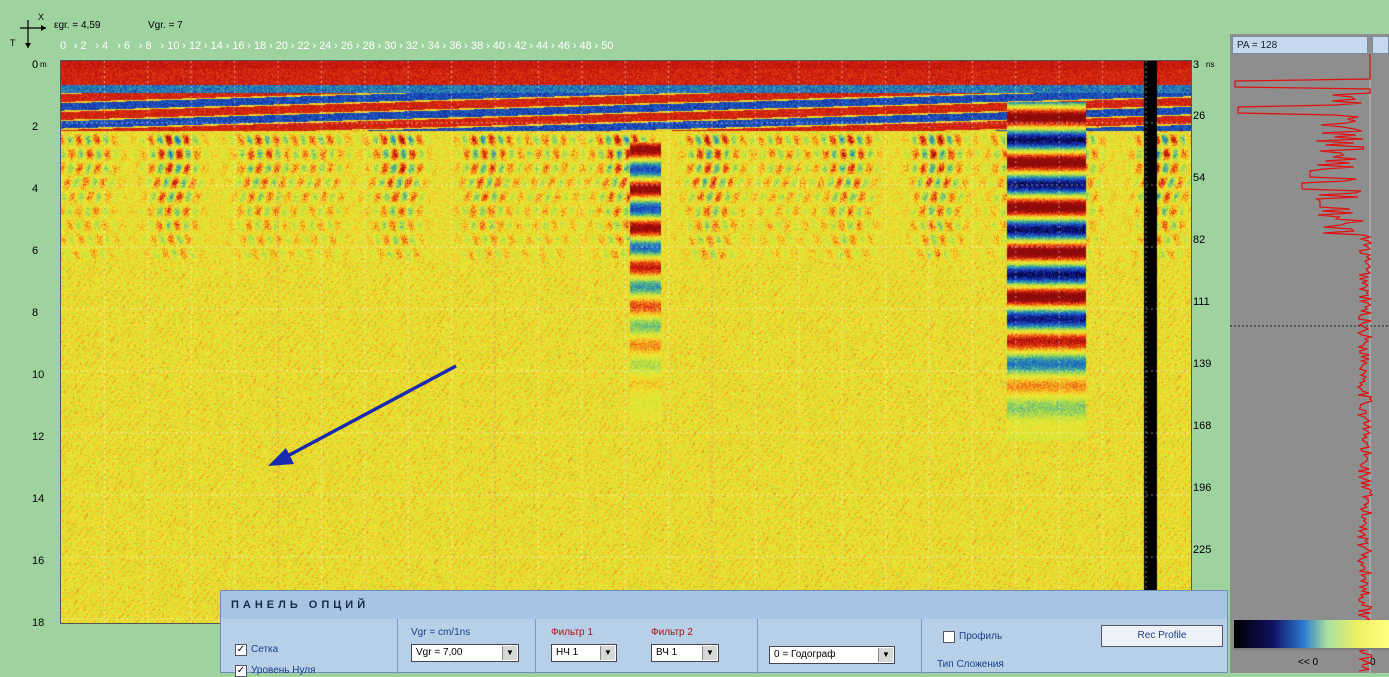  I want to click on filter2-select-value: ВЧ 1, so click(667, 652).